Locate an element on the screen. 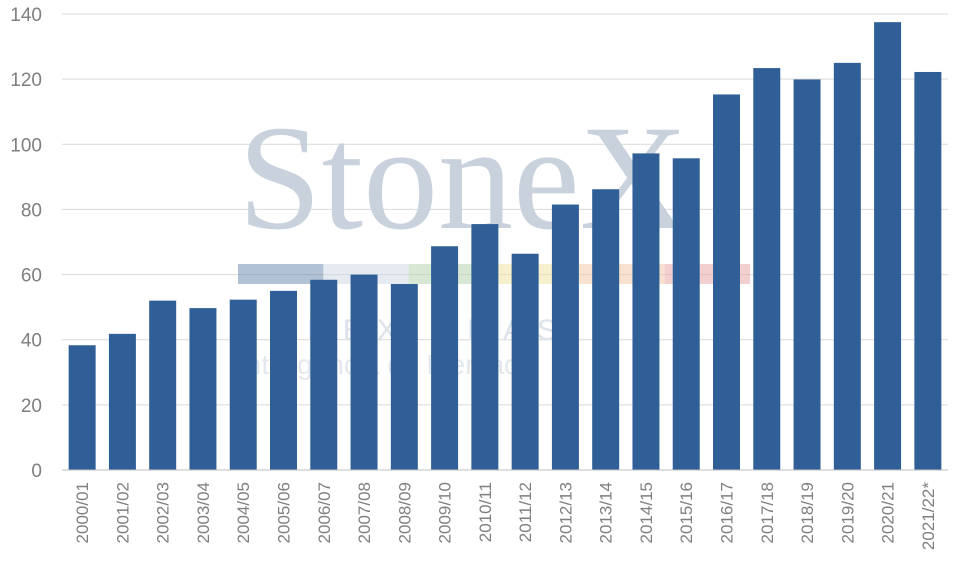 The width and height of the screenshot is (975, 582). x-tick-label: 2016/17 is located at coordinates (727, 512).